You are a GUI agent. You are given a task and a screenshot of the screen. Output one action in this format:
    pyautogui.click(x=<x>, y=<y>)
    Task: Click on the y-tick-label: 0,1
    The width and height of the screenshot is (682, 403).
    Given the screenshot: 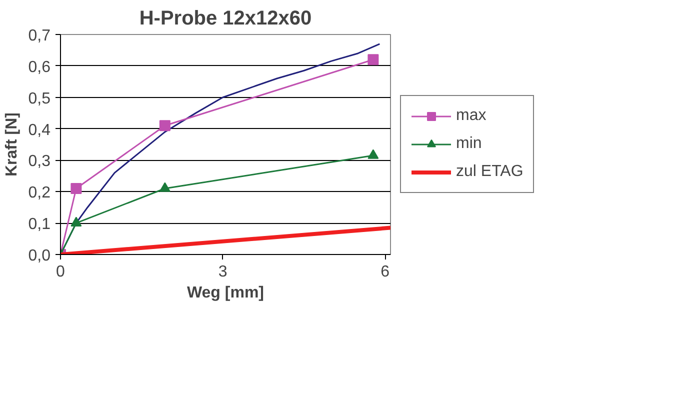 What is the action you would take?
    pyautogui.click(x=39, y=225)
    